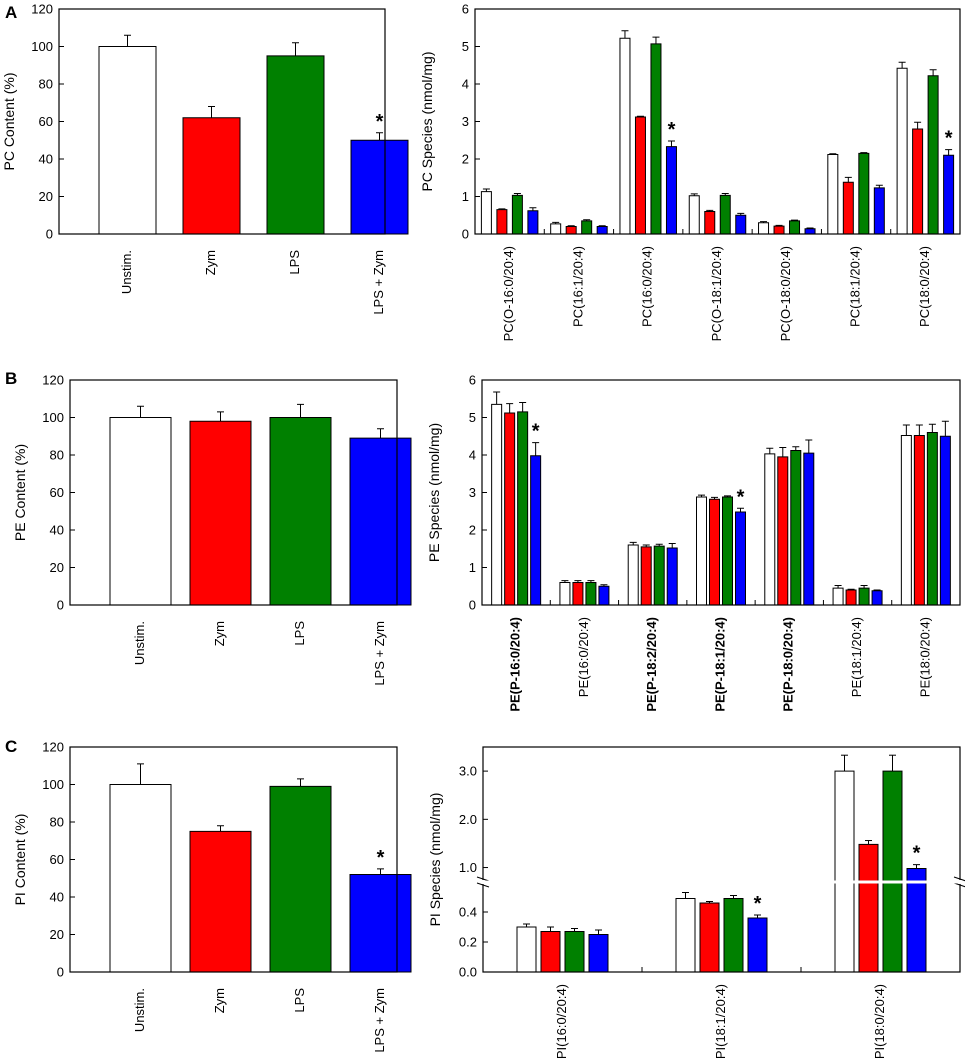  Describe the element at coordinates (468, 972) in the screenshot. I see `pi-species-ytick-label: 0.0` at that location.